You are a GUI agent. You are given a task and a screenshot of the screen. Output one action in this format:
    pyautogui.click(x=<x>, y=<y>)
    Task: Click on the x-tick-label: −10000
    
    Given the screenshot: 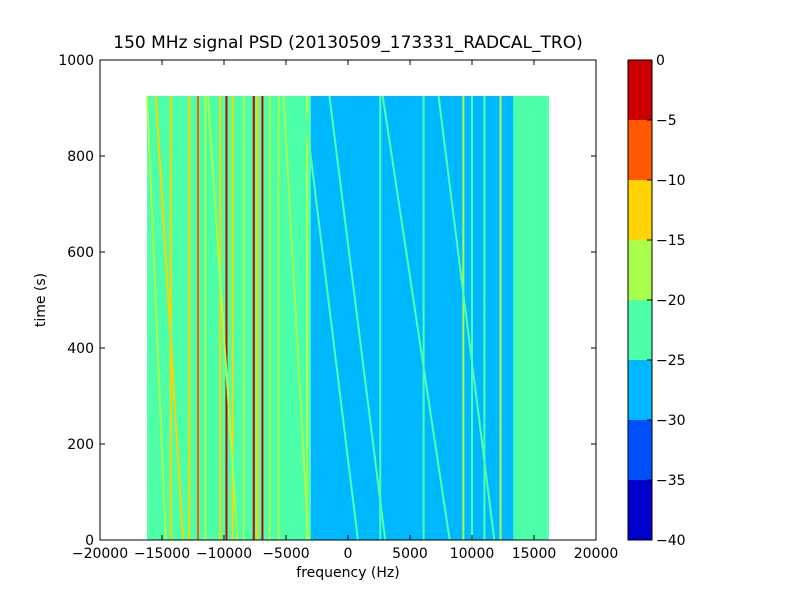 What is the action you would take?
    pyautogui.click(x=224, y=554)
    